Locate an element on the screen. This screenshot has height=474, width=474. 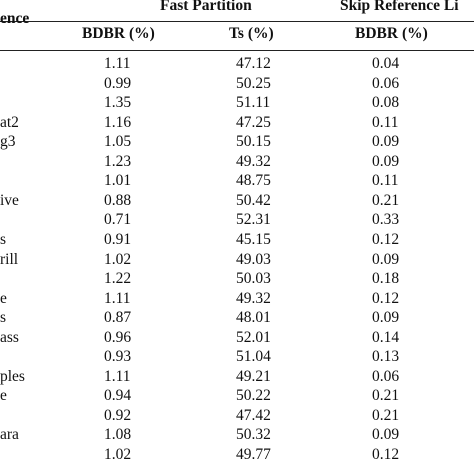
bdbr-fast-cell: 1.23 is located at coordinates (118, 161).